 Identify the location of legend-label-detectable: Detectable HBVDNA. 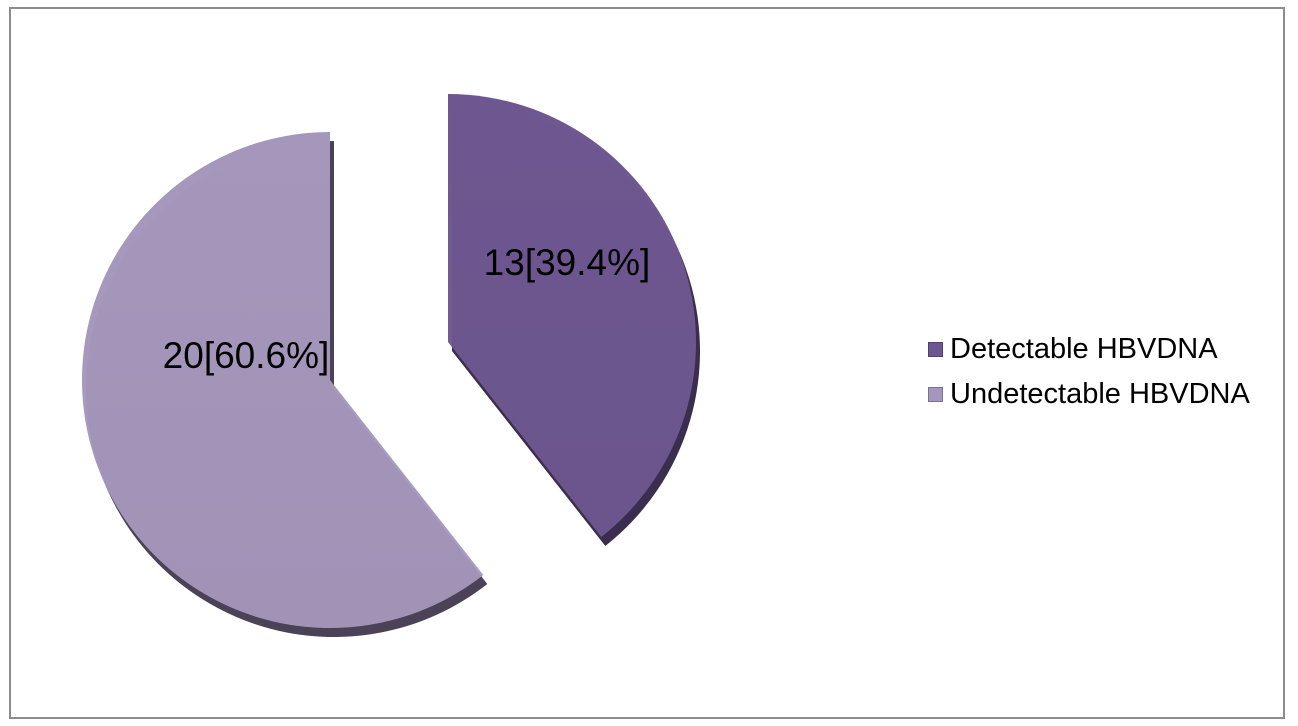
(1084, 348).